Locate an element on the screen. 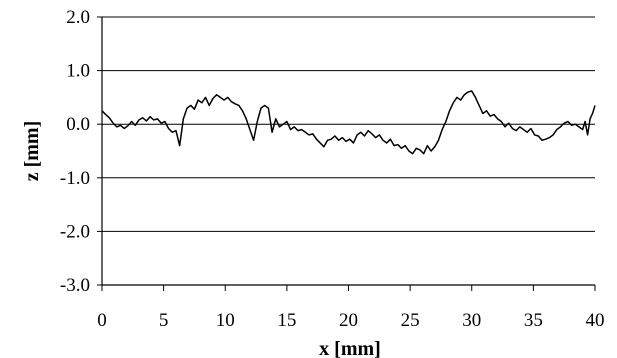 Image resolution: width=617 pixels, height=358 pixels. x-axis-title: x [mm] is located at coordinates (350, 348).